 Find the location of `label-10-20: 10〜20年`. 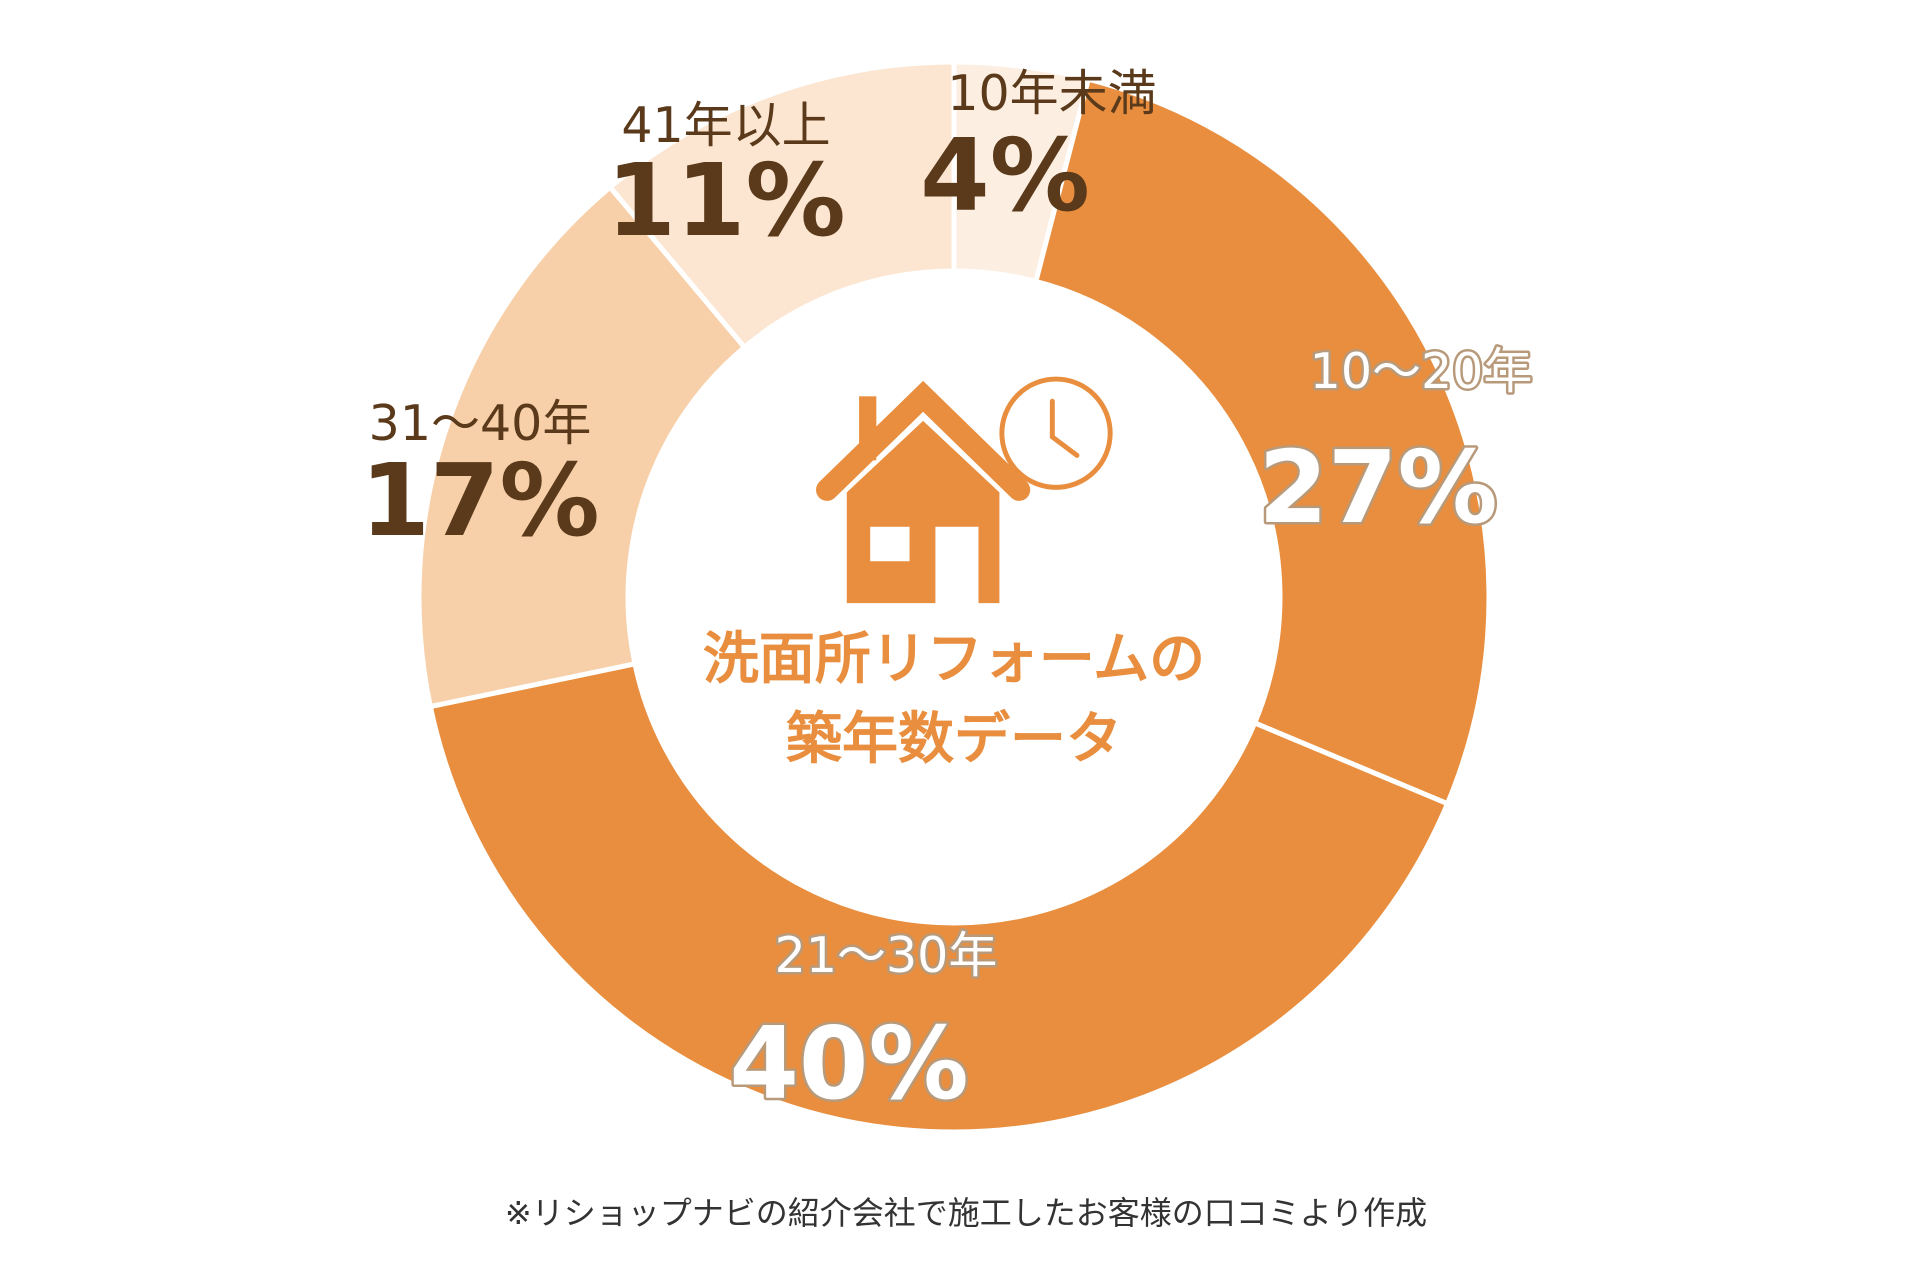

label-10-20: 10〜20年 is located at coordinates (1421, 371).